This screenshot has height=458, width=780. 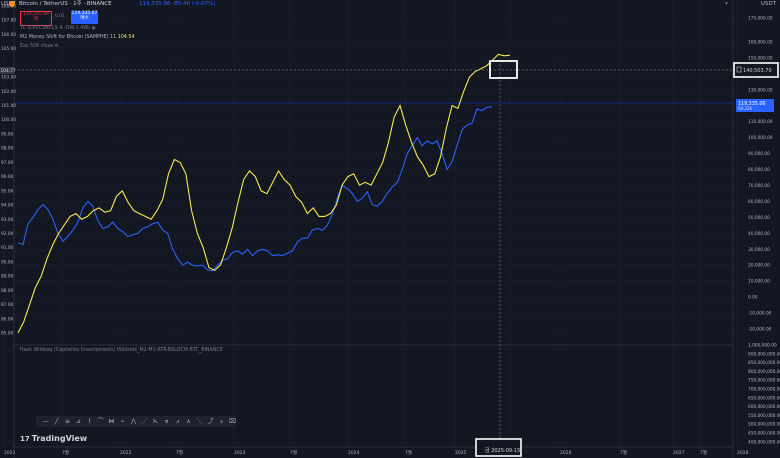 I want to click on left-axis-tick: 97.00, so click(x=7, y=163).